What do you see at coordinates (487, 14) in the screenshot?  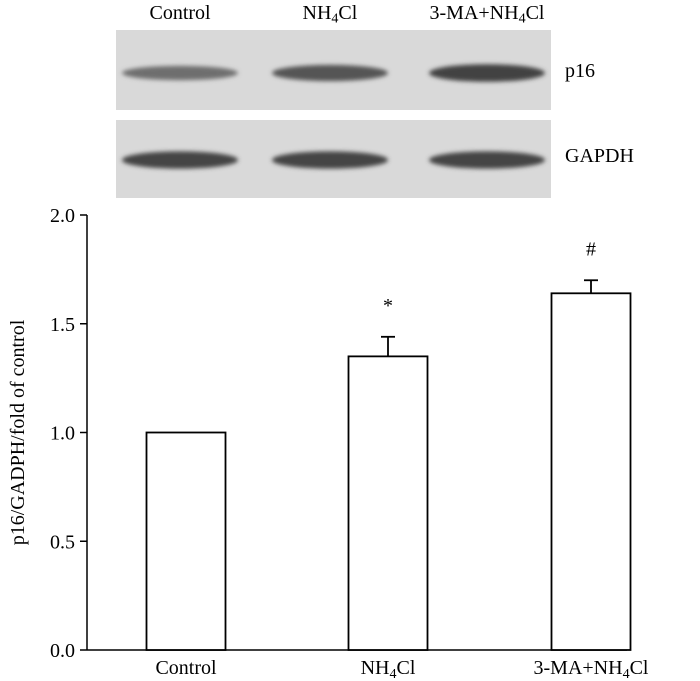 I see `blot-lane-label: 3-MA+NH4Cl` at bounding box center [487, 14].